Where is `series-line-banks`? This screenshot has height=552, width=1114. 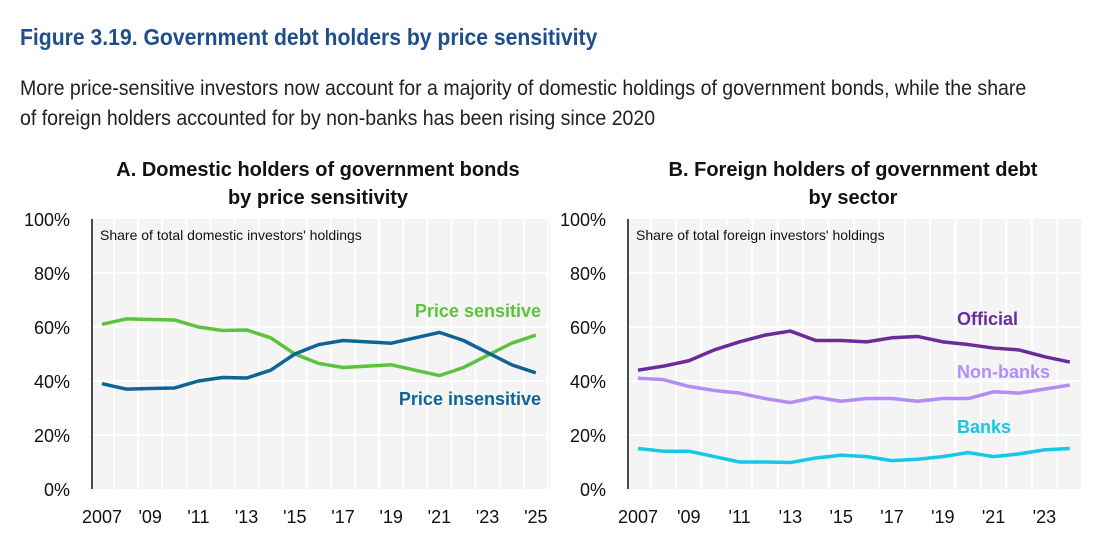 series-line-banks is located at coordinates (853, 455).